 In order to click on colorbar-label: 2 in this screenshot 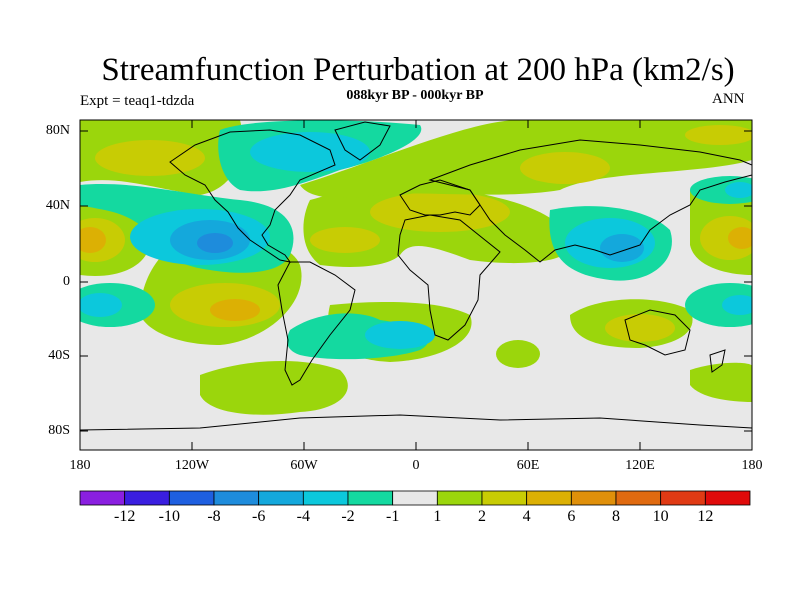, I will do `click(482, 516)`.